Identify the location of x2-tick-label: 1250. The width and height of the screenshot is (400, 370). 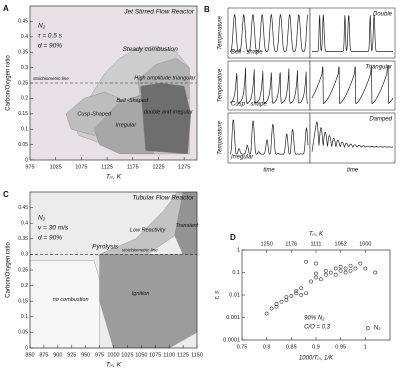
(267, 244).